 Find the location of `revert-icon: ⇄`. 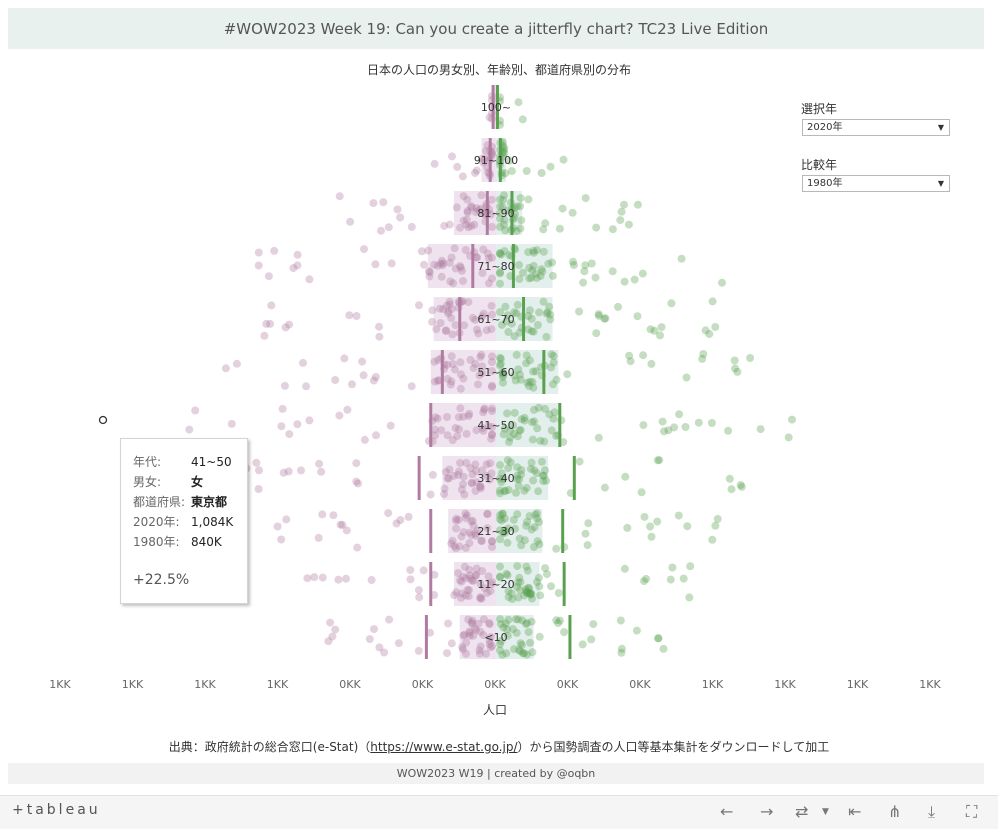

revert-icon: ⇄ is located at coordinates (802, 811).